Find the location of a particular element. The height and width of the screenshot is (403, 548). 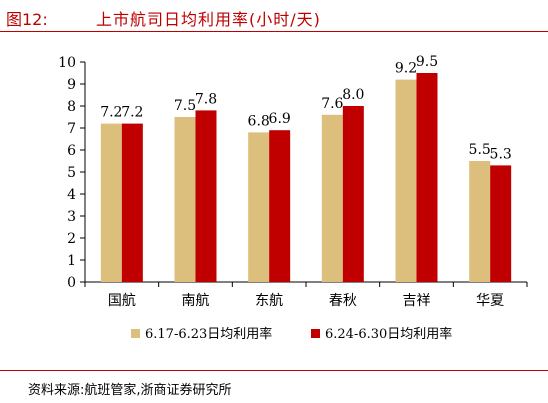

x-category-label: 东航 is located at coordinates (269, 301).